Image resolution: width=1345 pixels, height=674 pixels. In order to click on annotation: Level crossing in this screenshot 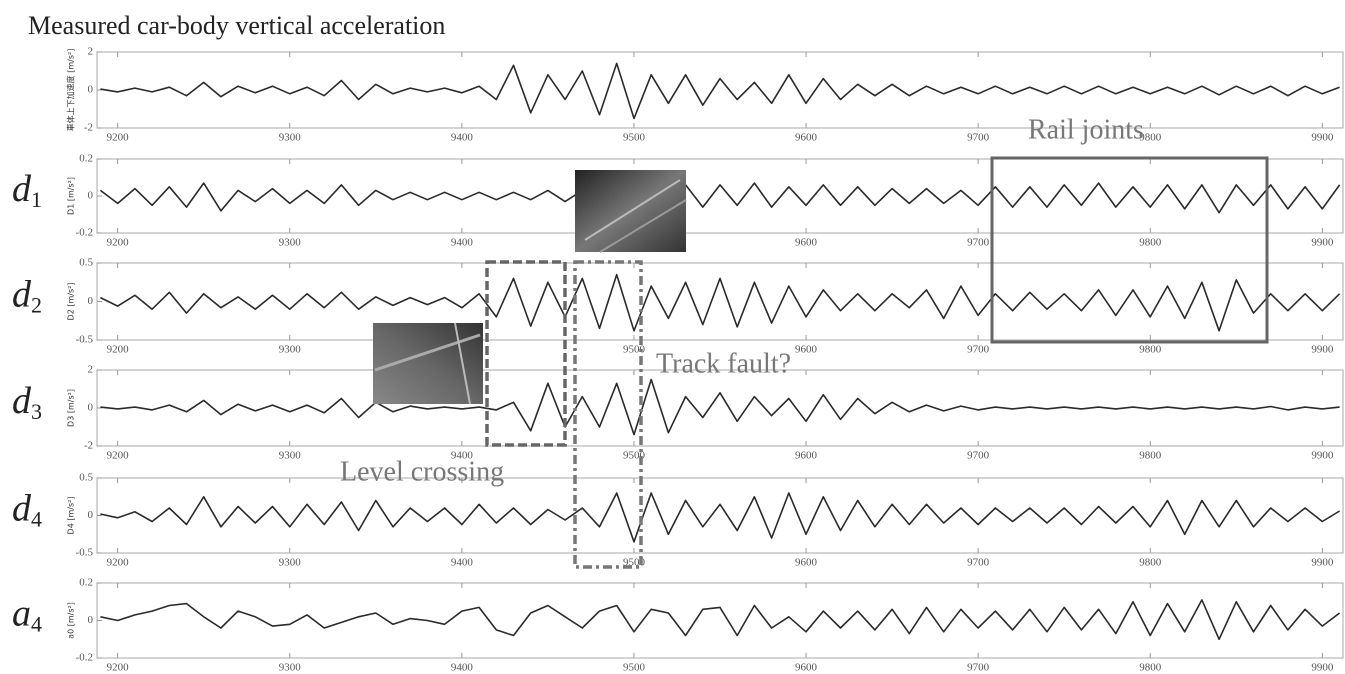, I will do `click(422, 471)`.